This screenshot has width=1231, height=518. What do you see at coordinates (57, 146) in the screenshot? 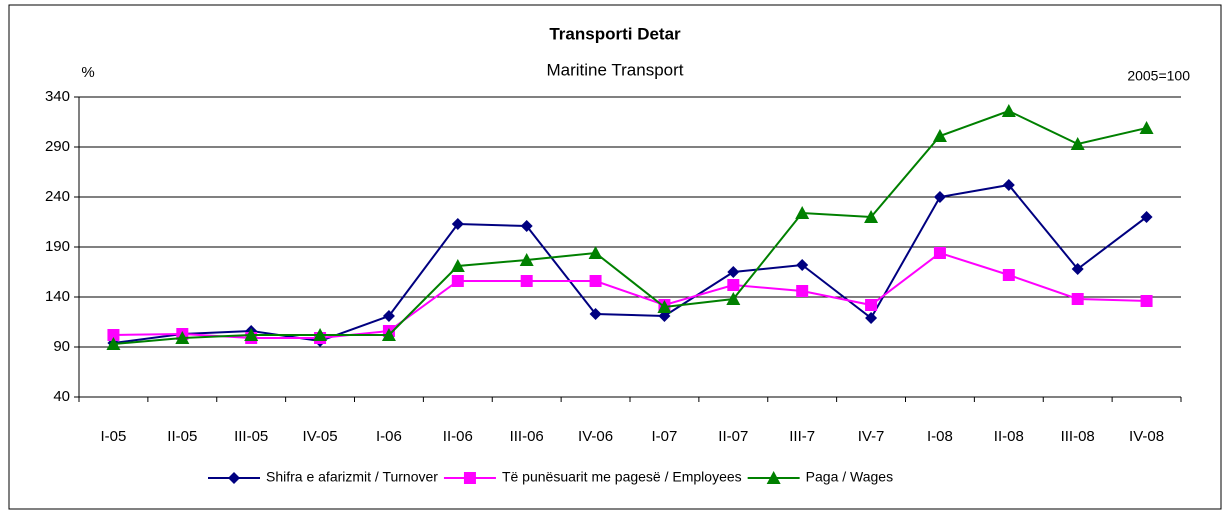
I see `y-tick-label: 290` at bounding box center [57, 146].